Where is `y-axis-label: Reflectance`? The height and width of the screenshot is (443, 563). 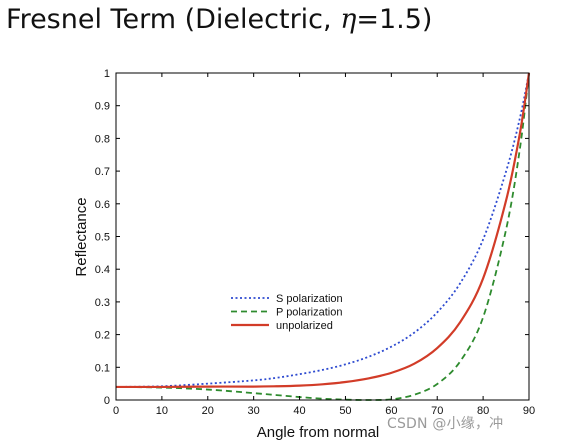
y-axis-label: Reflectance is located at coordinates (81, 236).